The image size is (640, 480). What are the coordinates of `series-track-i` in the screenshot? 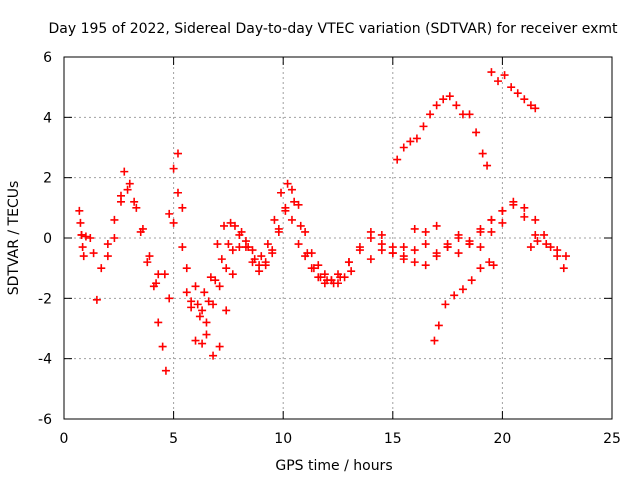 It's located at (279, 256).